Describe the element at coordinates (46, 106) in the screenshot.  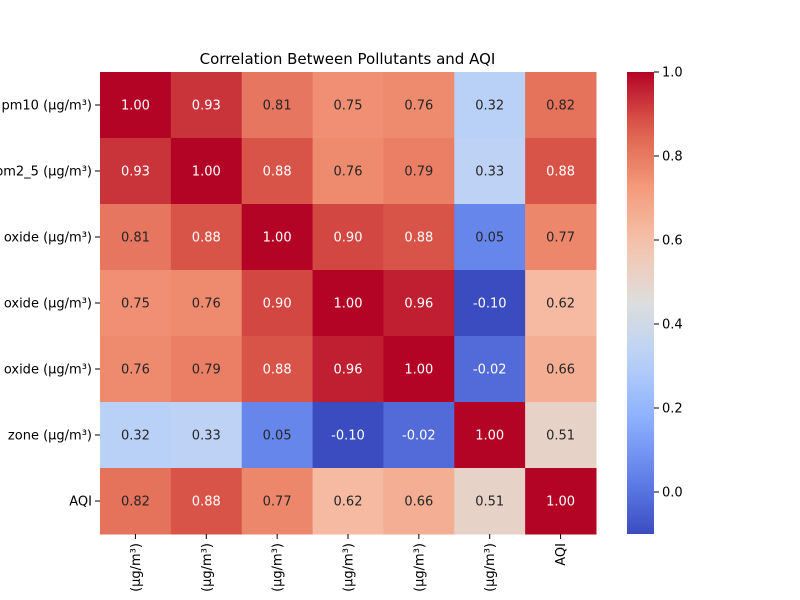
I see `row-tick-label: pm10 (µg/m³)` at that location.